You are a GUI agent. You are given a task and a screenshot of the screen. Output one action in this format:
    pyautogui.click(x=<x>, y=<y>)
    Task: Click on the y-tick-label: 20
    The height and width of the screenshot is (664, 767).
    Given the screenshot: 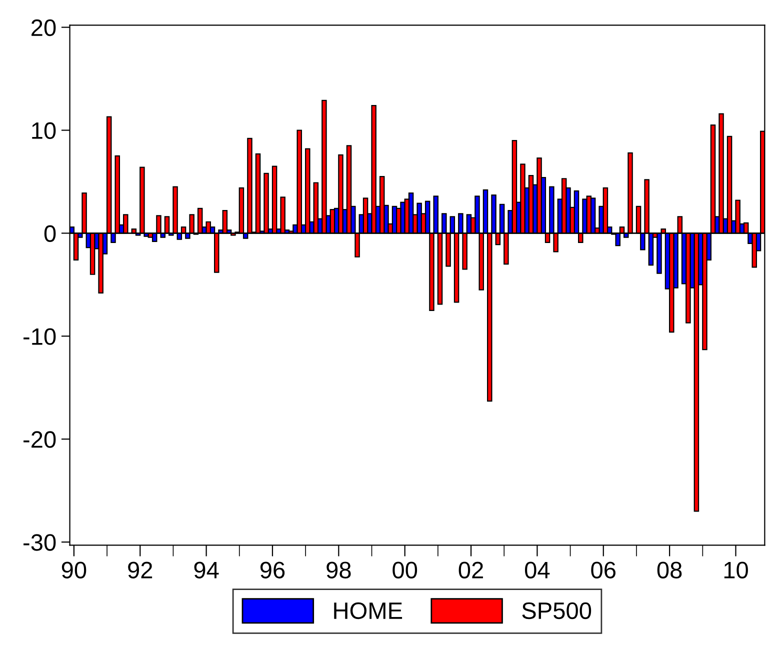 What is the action you would take?
    pyautogui.click(x=44, y=27)
    